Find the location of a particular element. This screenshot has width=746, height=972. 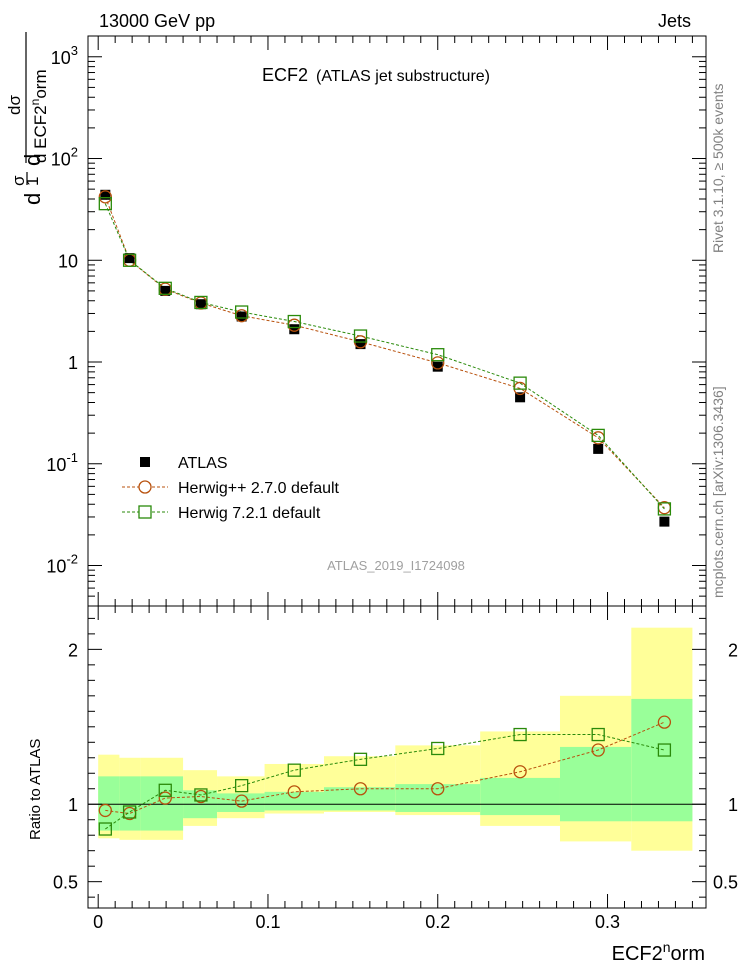

y-tick-label: 1 is located at coordinates (73, 363).